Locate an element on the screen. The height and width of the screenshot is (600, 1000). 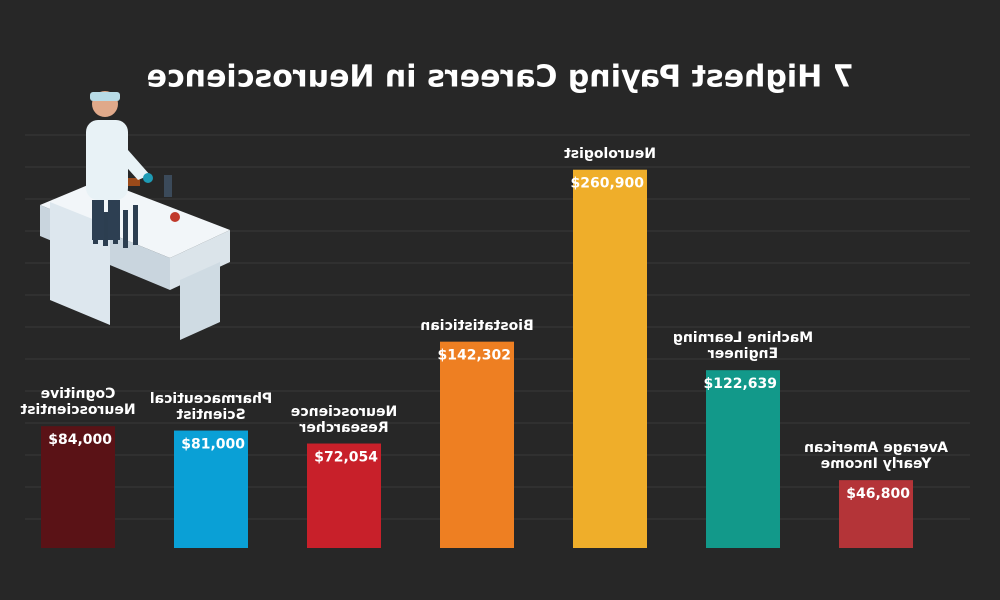
category-label-box: Neurologist is located at coordinates (610, 153).